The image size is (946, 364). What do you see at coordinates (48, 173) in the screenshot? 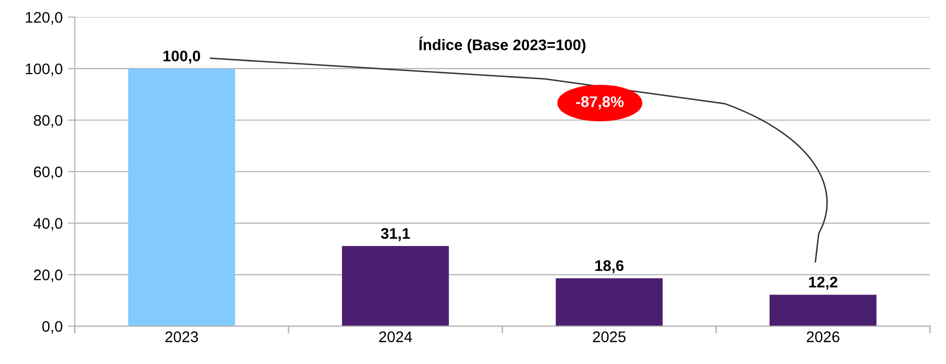
I see `y-tick-label: 60,0` at bounding box center [48, 173].